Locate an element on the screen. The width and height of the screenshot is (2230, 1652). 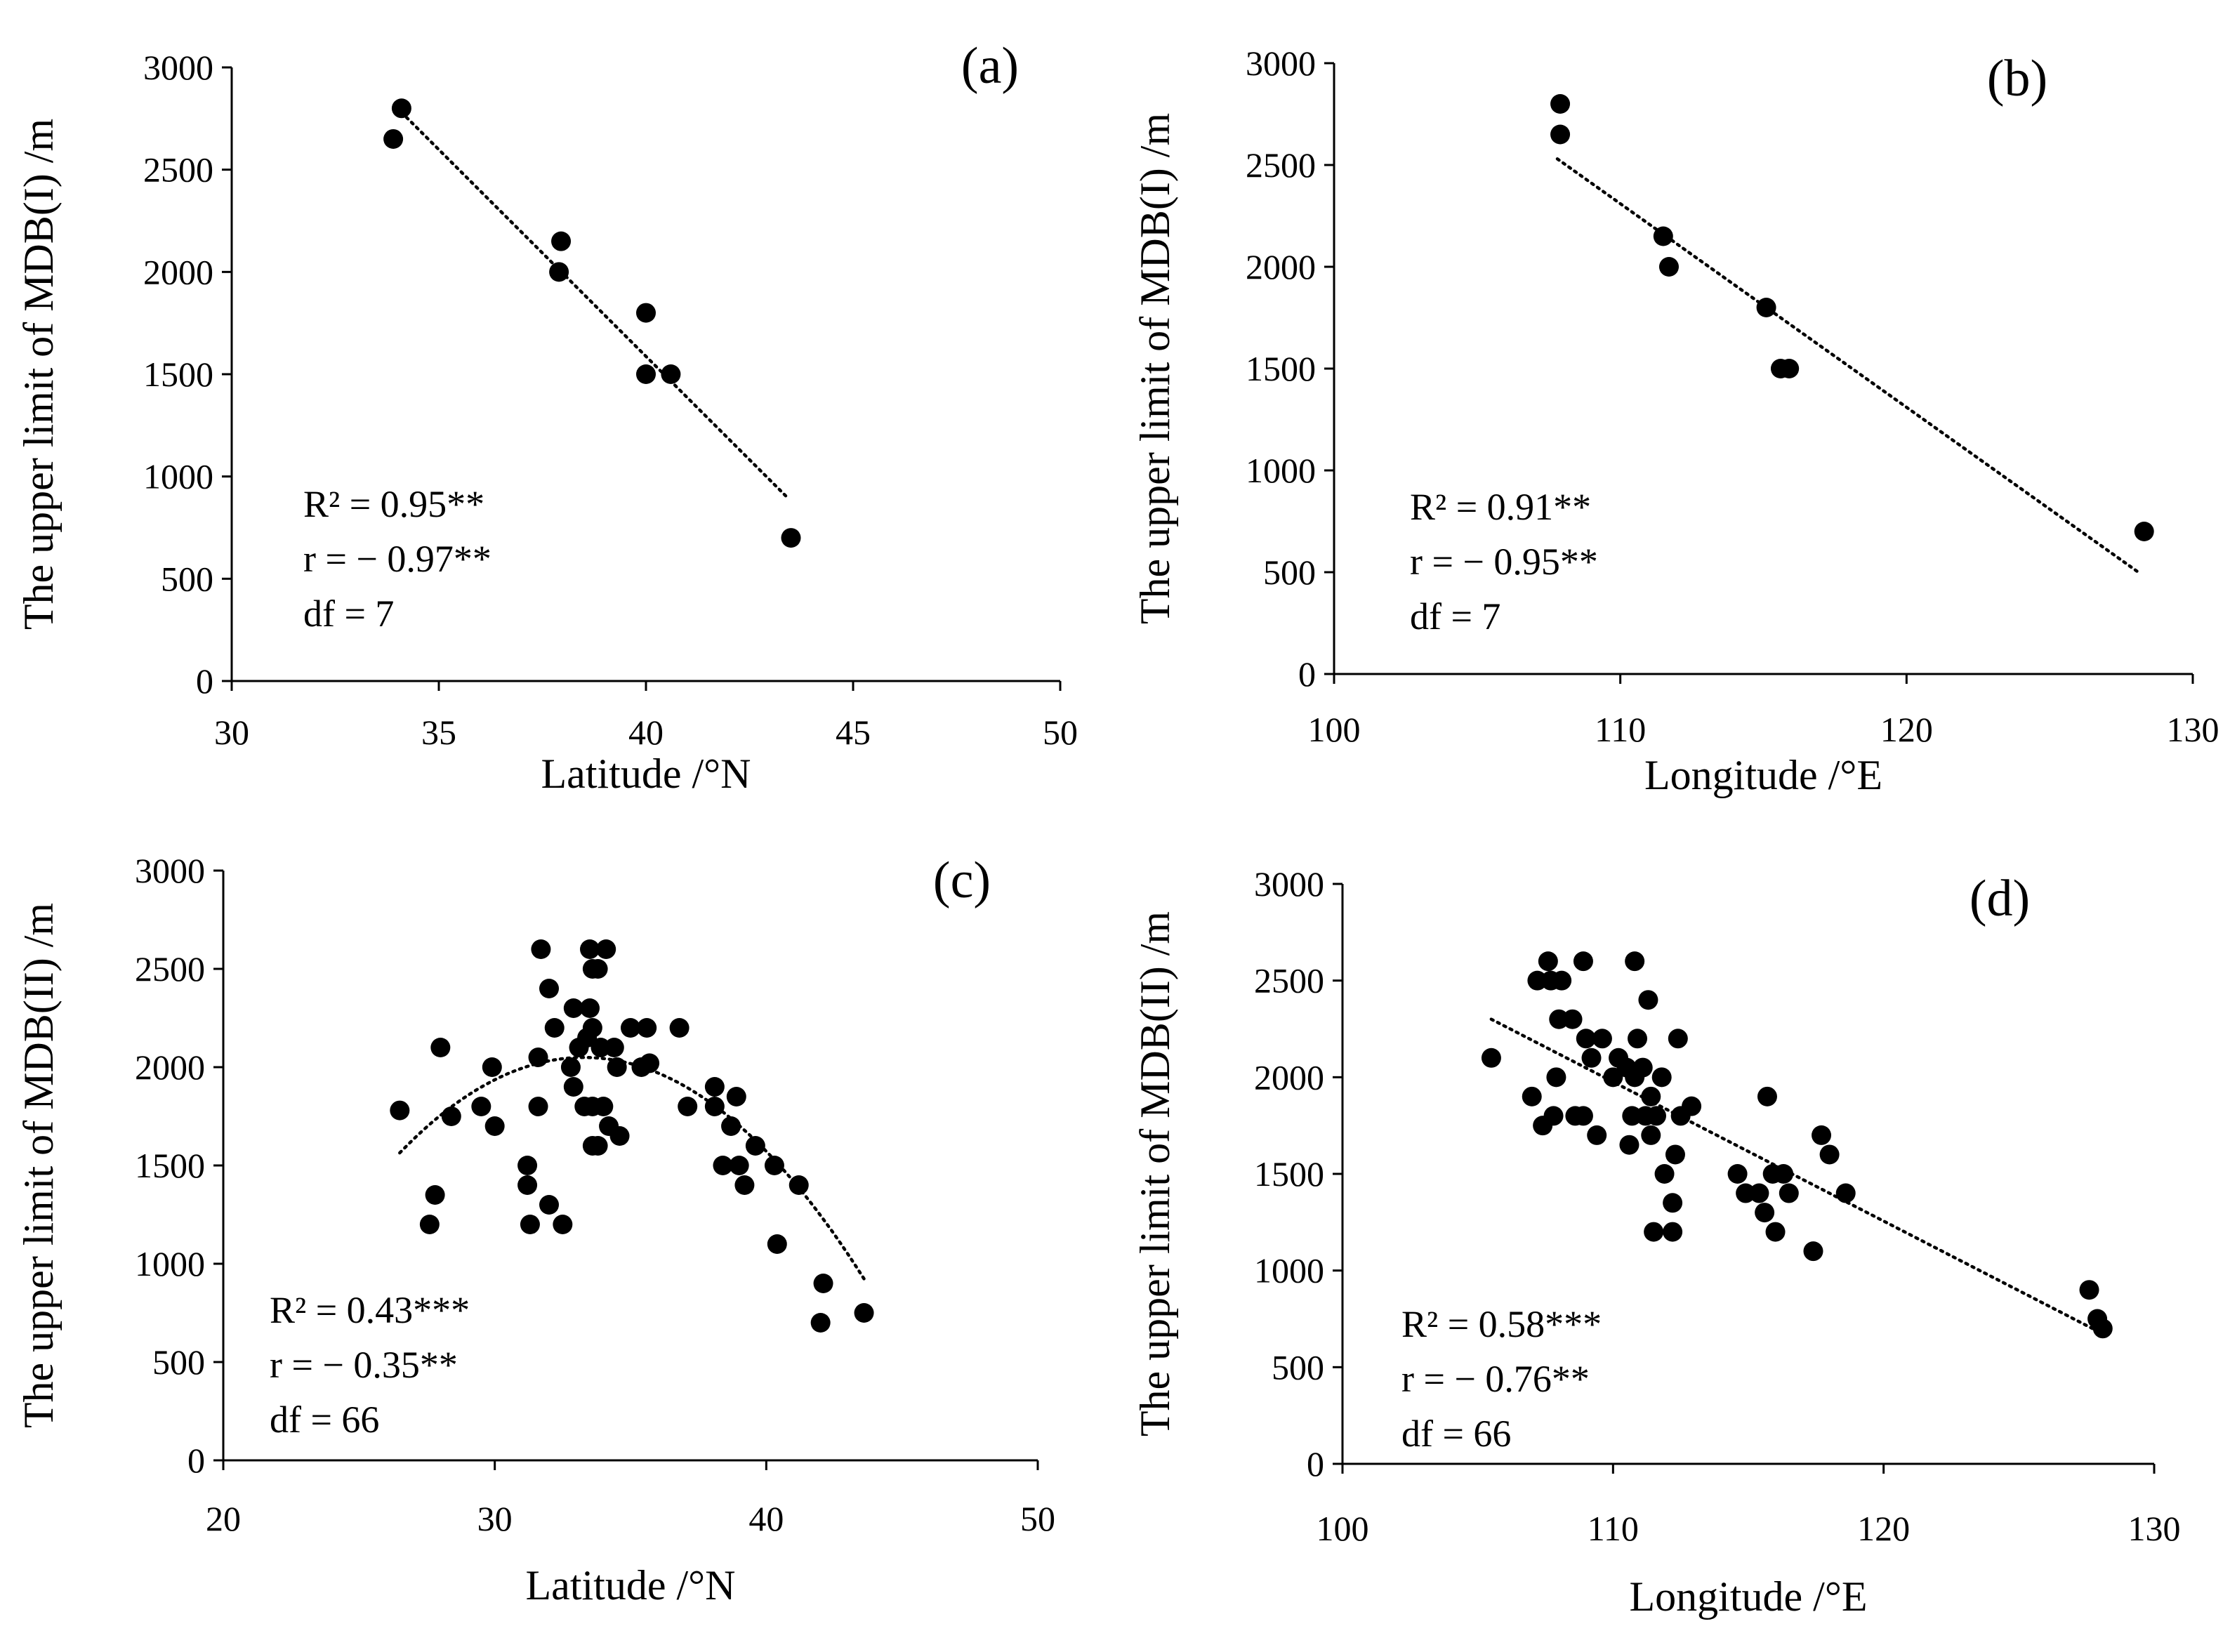
panel-label: (a) is located at coordinates (990, 66).